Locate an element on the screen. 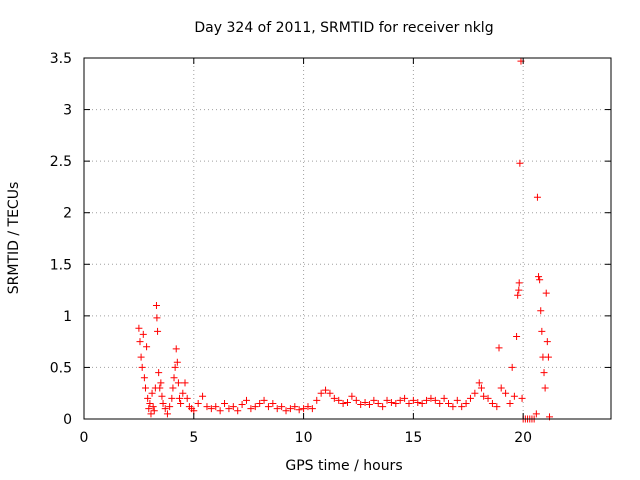 This screenshot has width=640, height=480. x-tick-label: 5 is located at coordinates (193, 438).